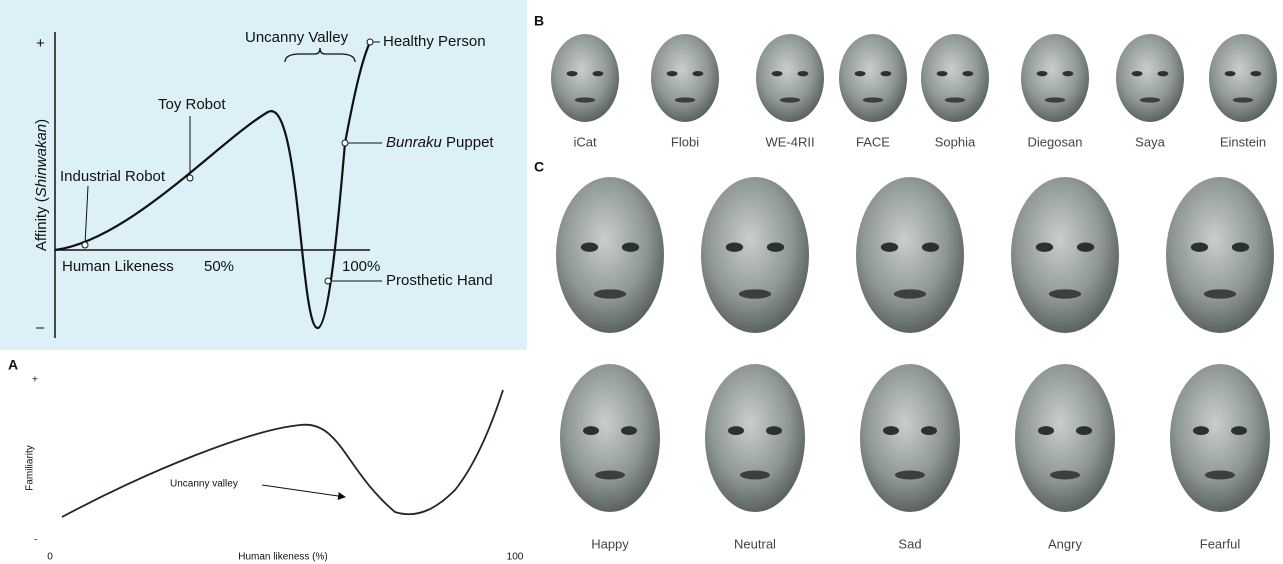  I want to click on face-label: FACE, so click(873, 141).